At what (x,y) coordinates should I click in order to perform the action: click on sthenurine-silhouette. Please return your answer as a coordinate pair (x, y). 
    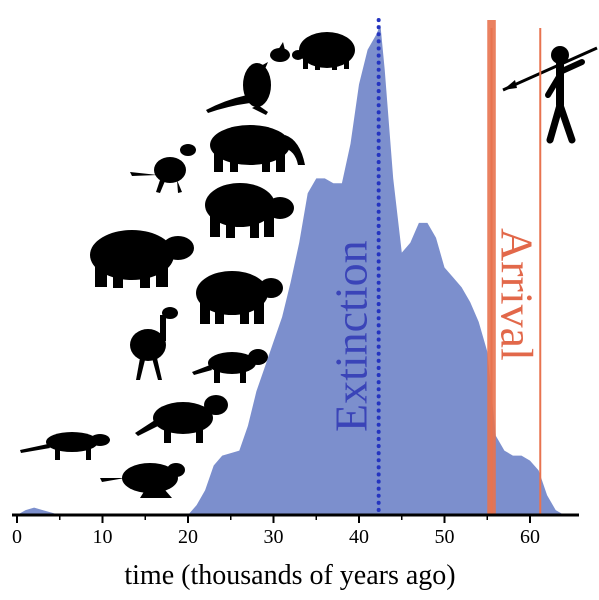
    Looking at the image, I should click on (142, 480).